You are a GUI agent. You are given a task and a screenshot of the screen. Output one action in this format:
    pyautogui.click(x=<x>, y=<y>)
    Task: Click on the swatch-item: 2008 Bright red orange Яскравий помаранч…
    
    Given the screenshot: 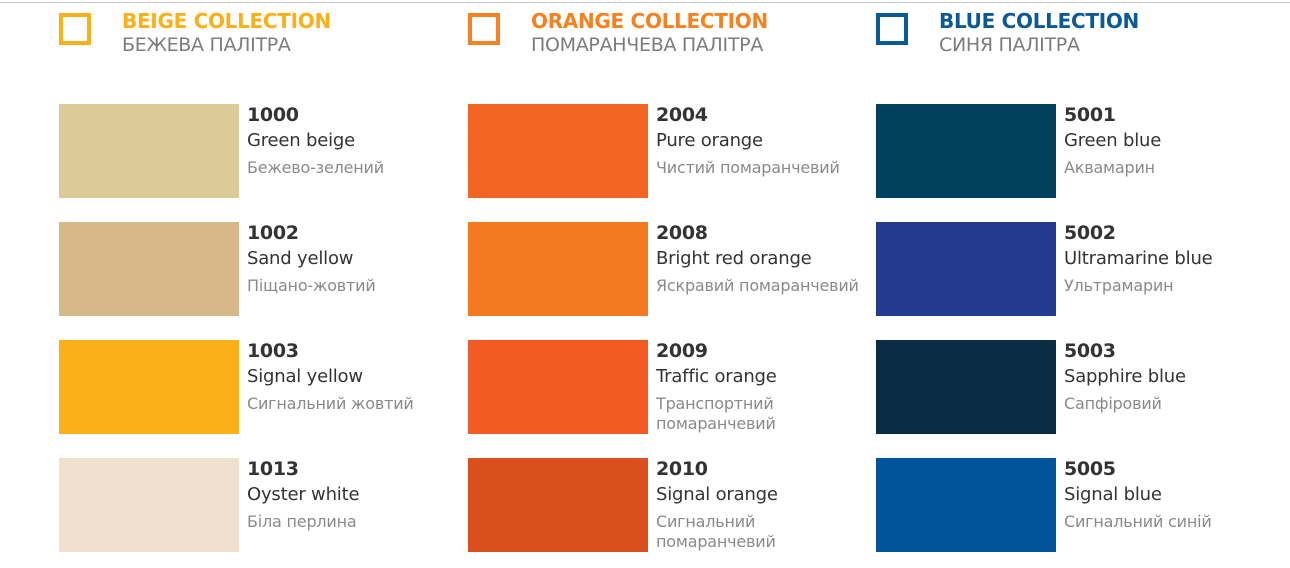 What is the action you would take?
    pyautogui.click(x=668, y=269)
    